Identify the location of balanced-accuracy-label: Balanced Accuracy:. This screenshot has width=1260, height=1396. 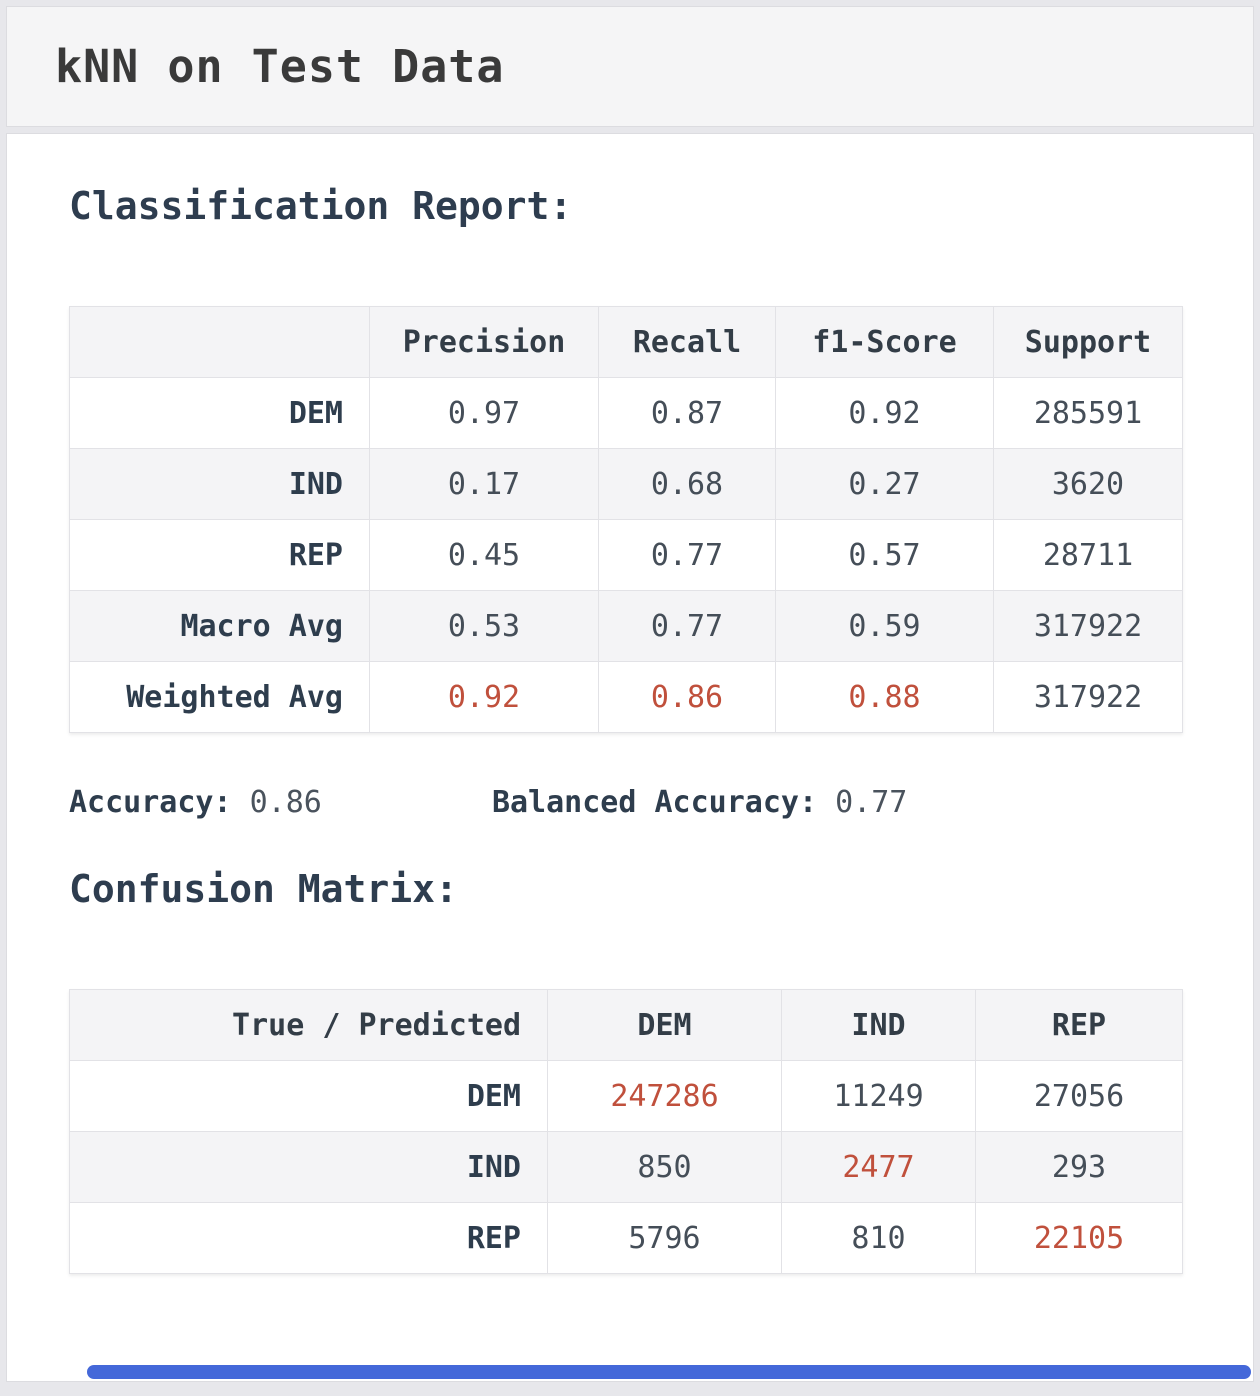
(654, 802).